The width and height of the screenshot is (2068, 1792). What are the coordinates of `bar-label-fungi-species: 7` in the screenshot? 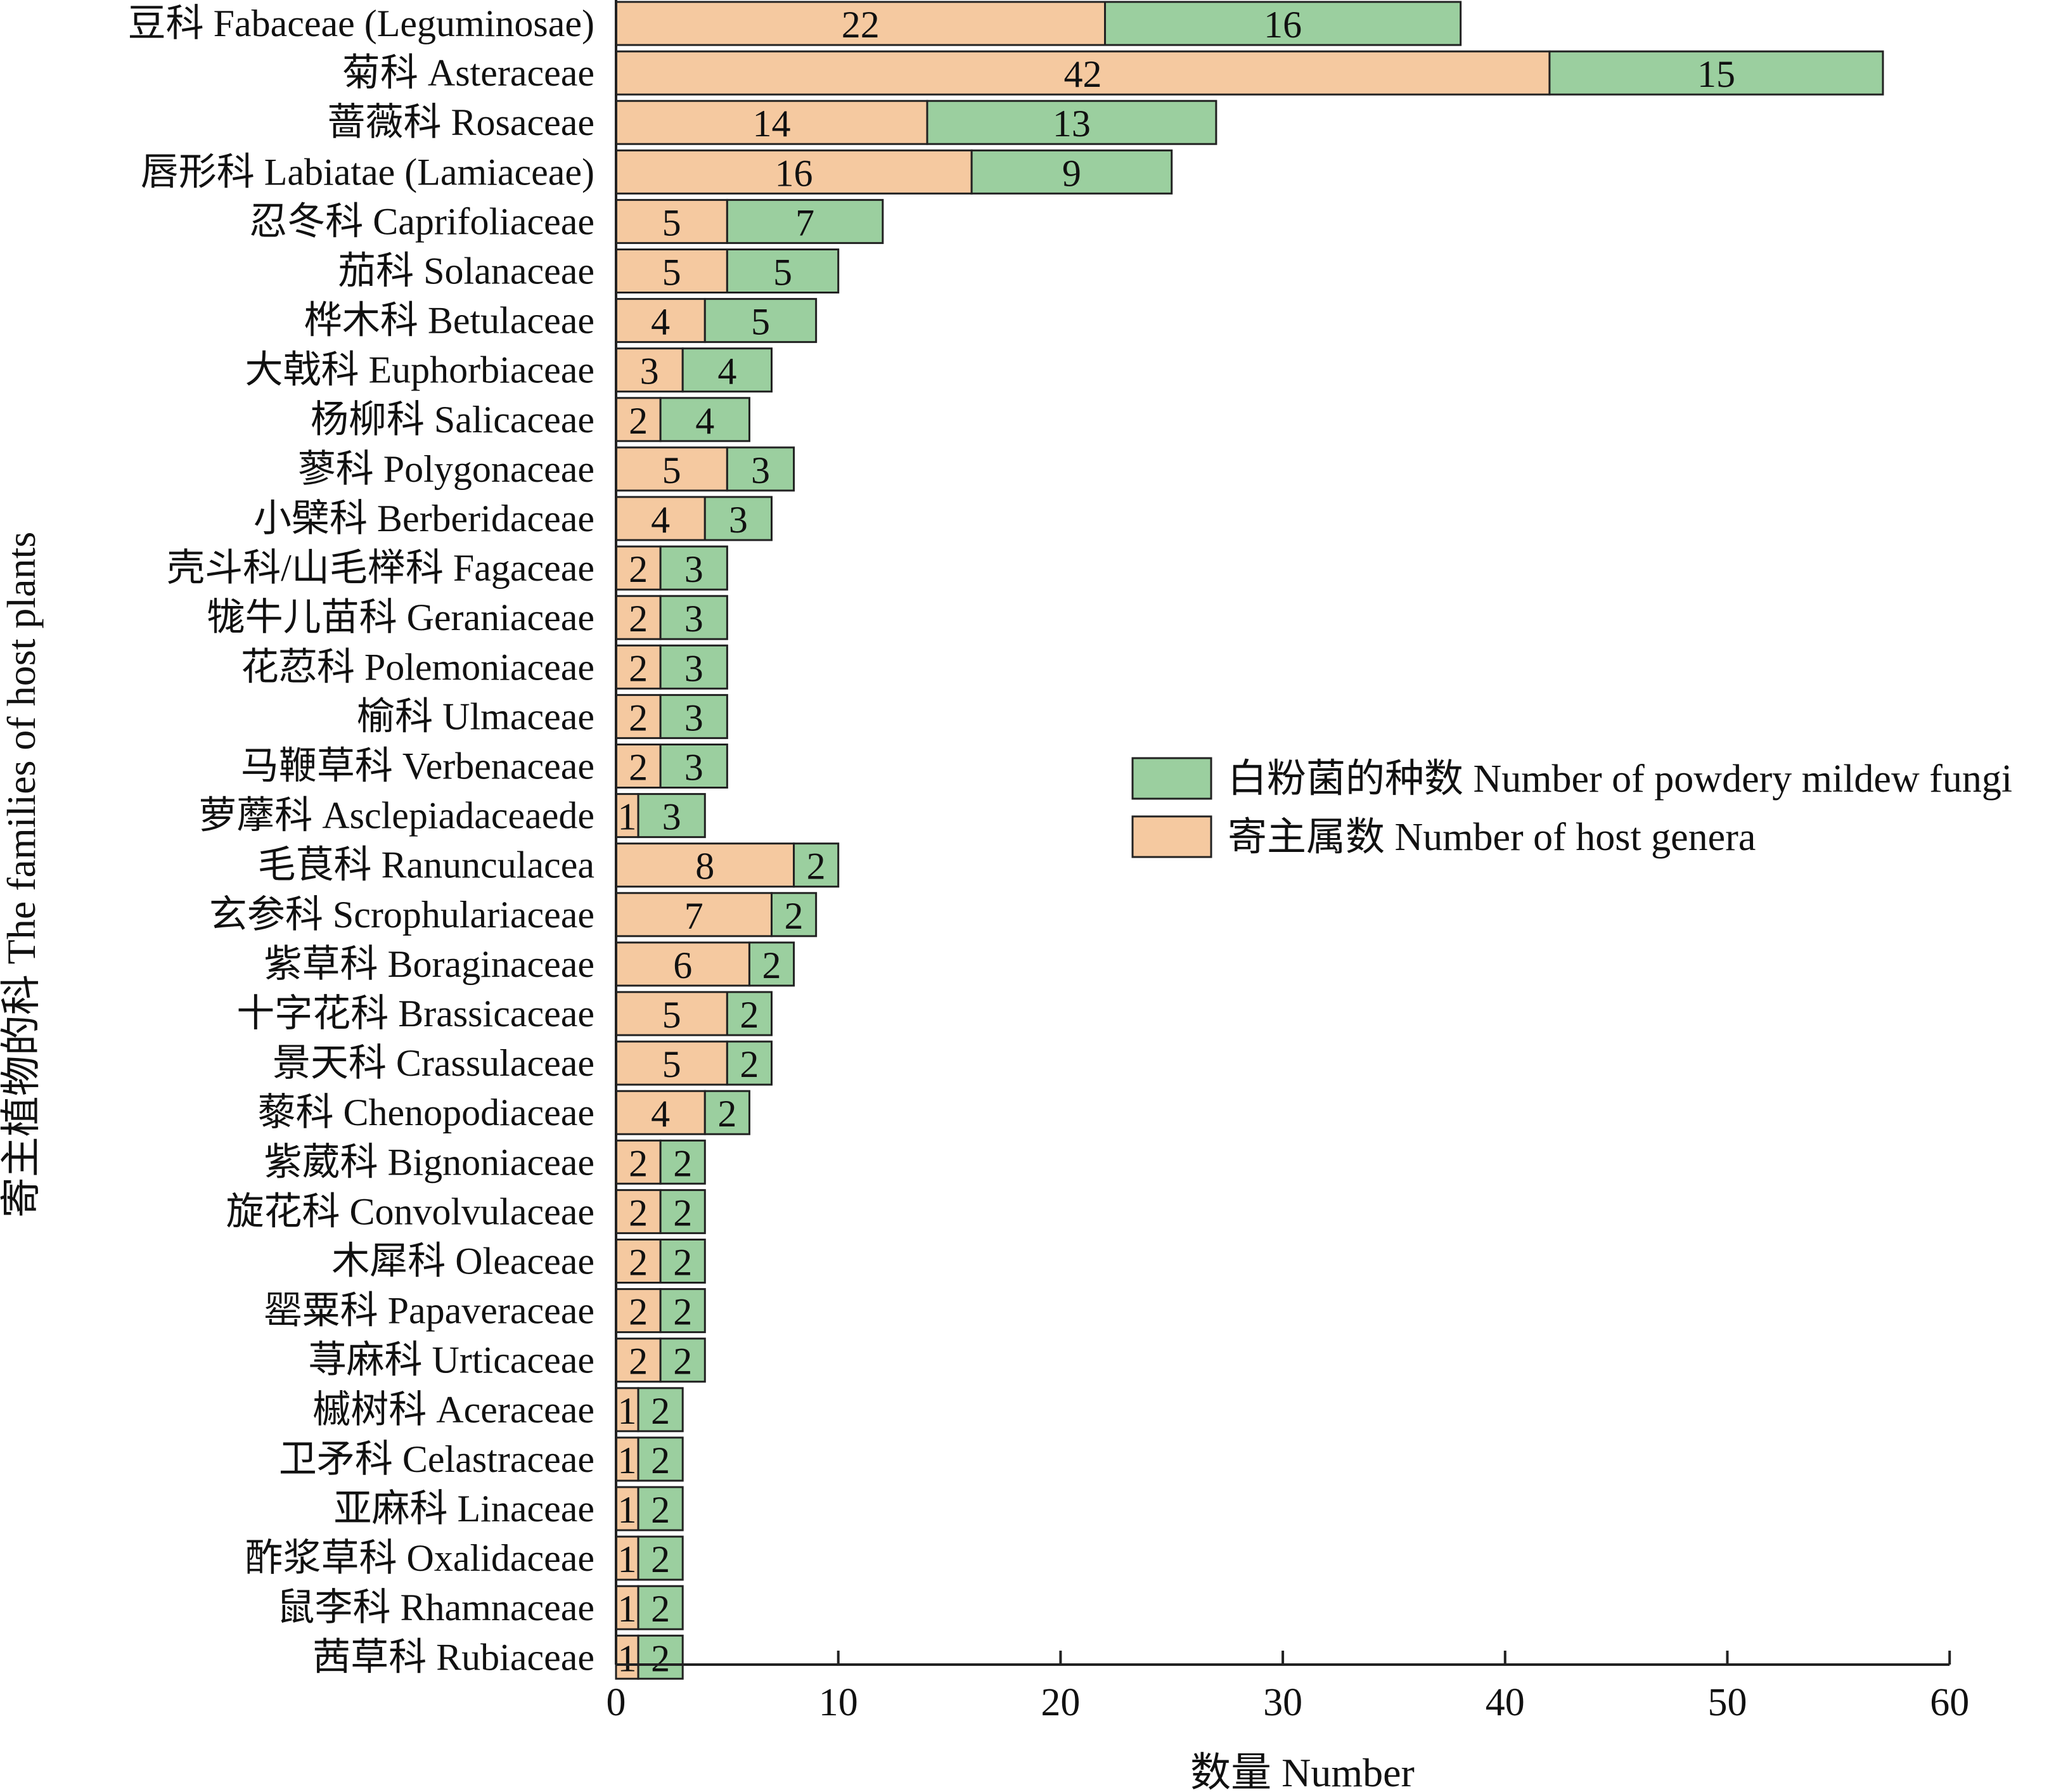 It's located at (805, 222).